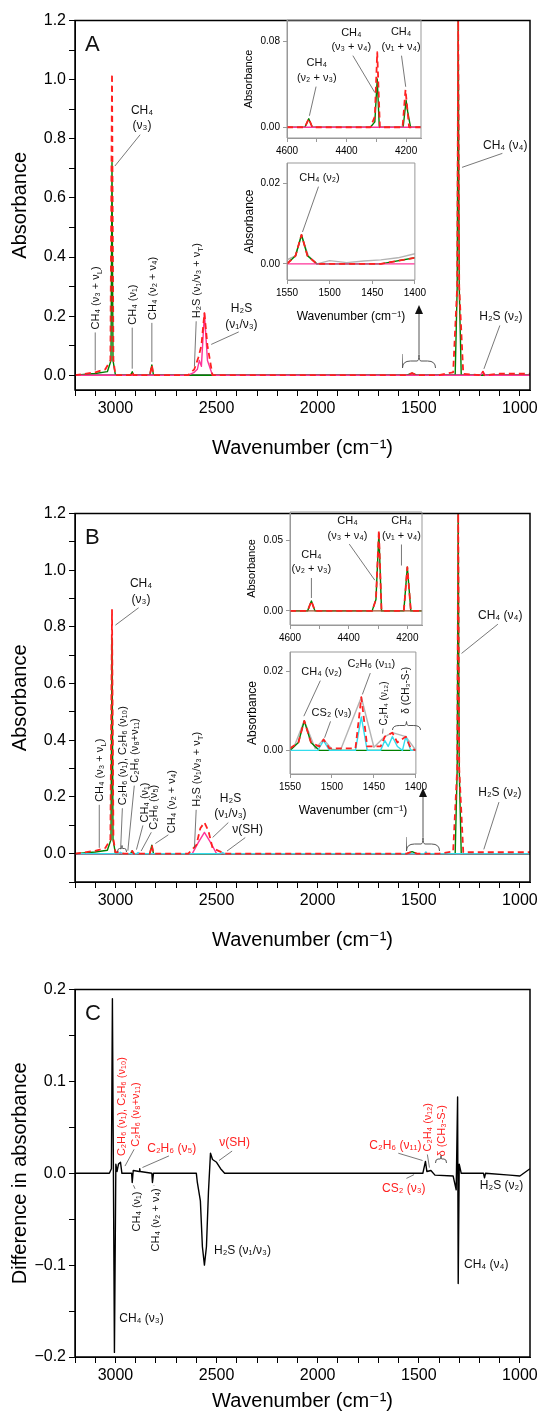 The height and width of the screenshot is (1421, 550). Describe the element at coordinates (172, 1147) in the screenshot. I see `annotation: C₂H₆ (ν₅)` at that location.